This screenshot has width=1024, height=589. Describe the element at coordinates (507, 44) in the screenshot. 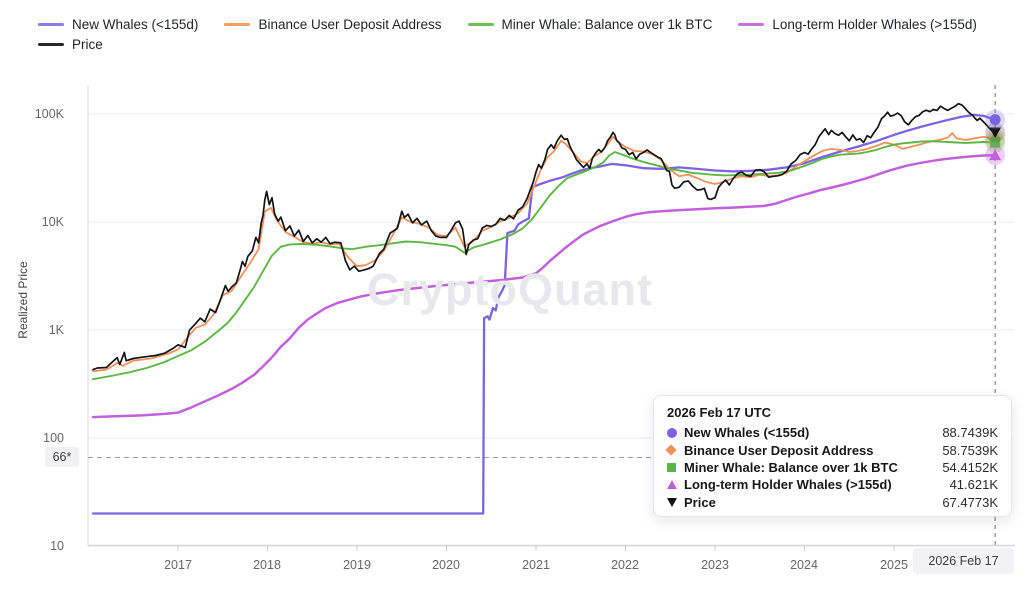

I see `legend-row-2: Price` at that location.